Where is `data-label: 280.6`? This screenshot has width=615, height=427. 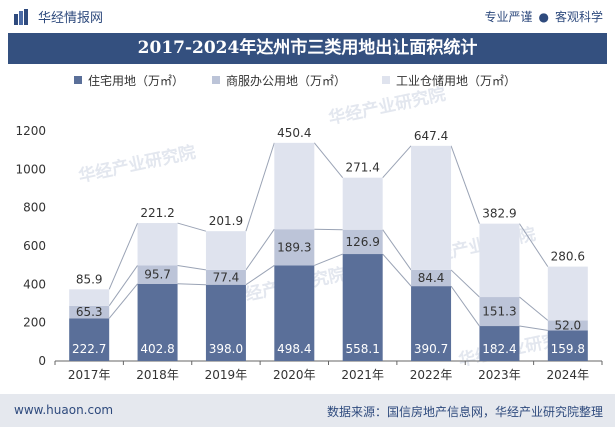
data-label: 280.6 is located at coordinates (568, 257).